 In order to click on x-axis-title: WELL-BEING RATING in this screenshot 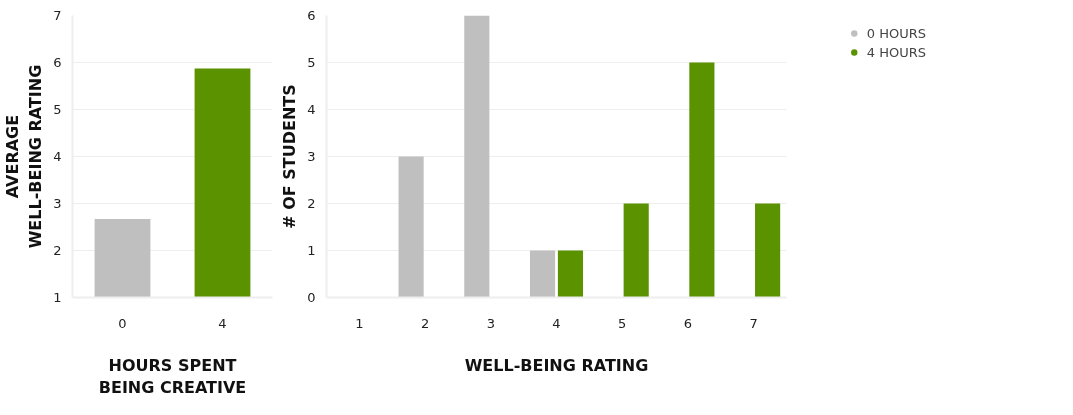, I will do `click(556, 365)`.